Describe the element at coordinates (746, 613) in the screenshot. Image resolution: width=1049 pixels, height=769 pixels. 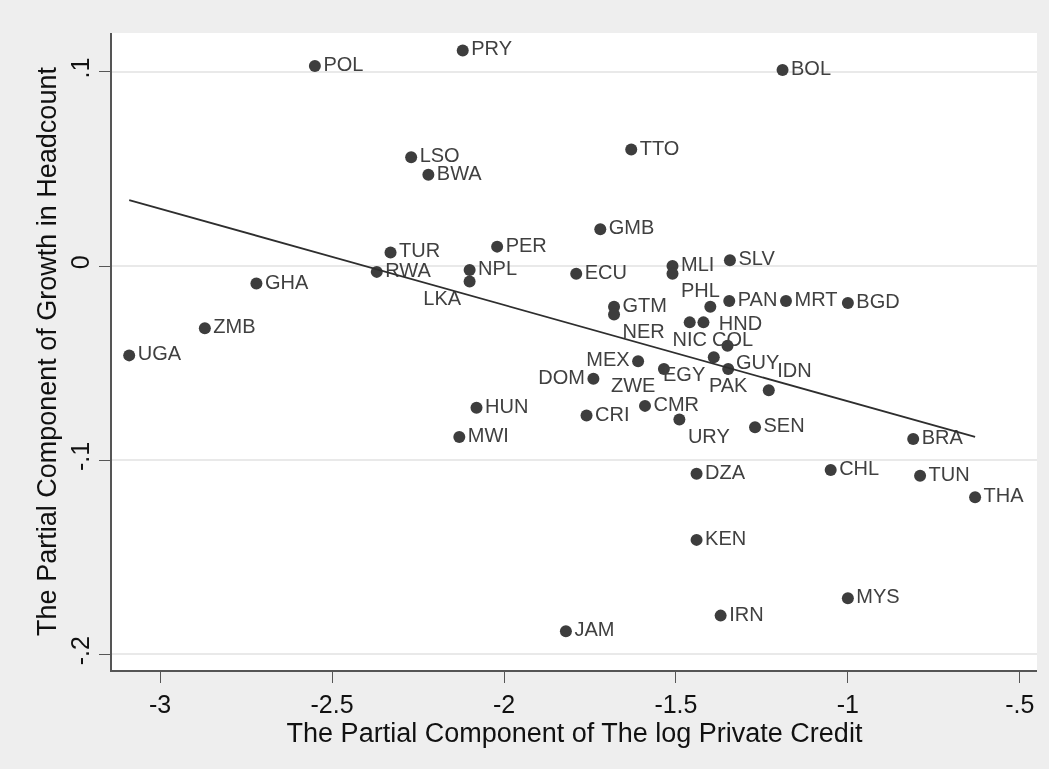
I see `data-label: IRN` at that location.